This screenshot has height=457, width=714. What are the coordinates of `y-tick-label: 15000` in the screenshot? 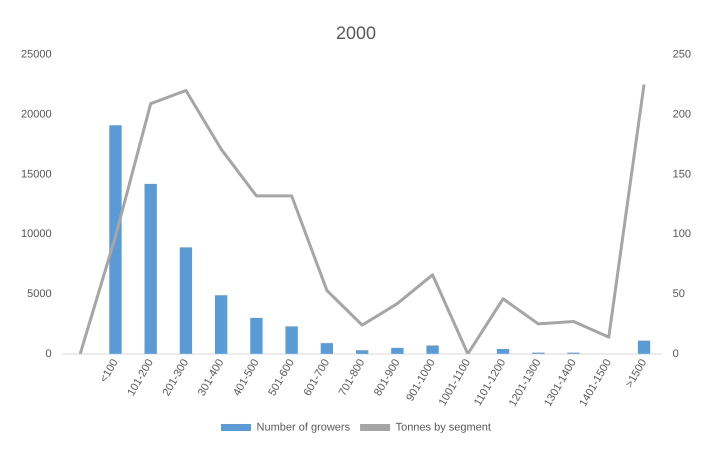 It's located at (36, 174).